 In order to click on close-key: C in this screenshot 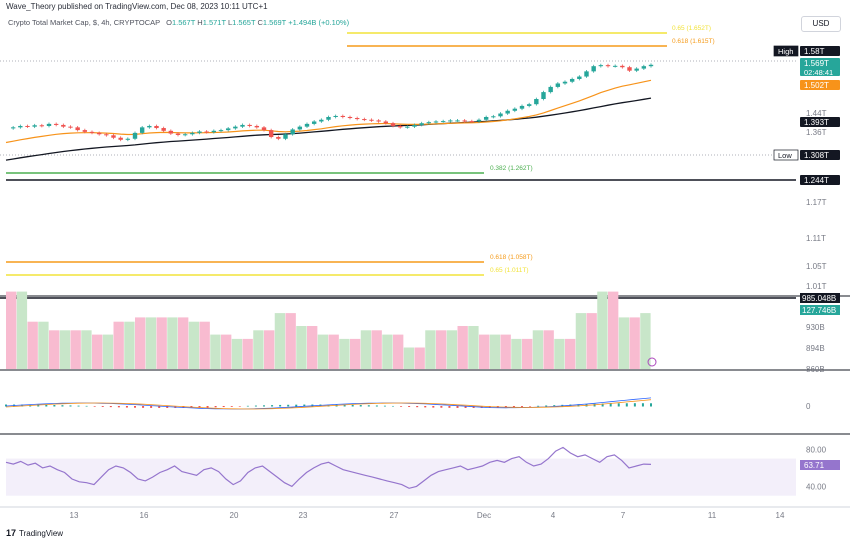, I will do `click(260, 22)`.